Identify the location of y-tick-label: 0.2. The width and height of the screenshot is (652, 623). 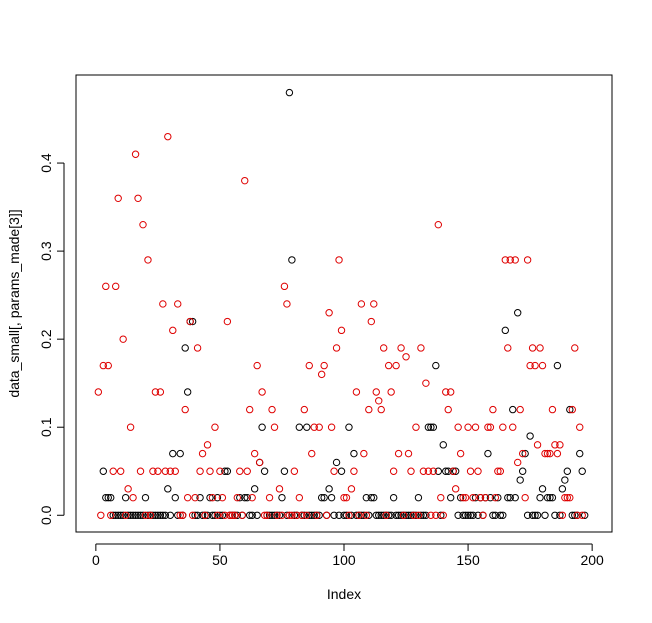
(46, 339).